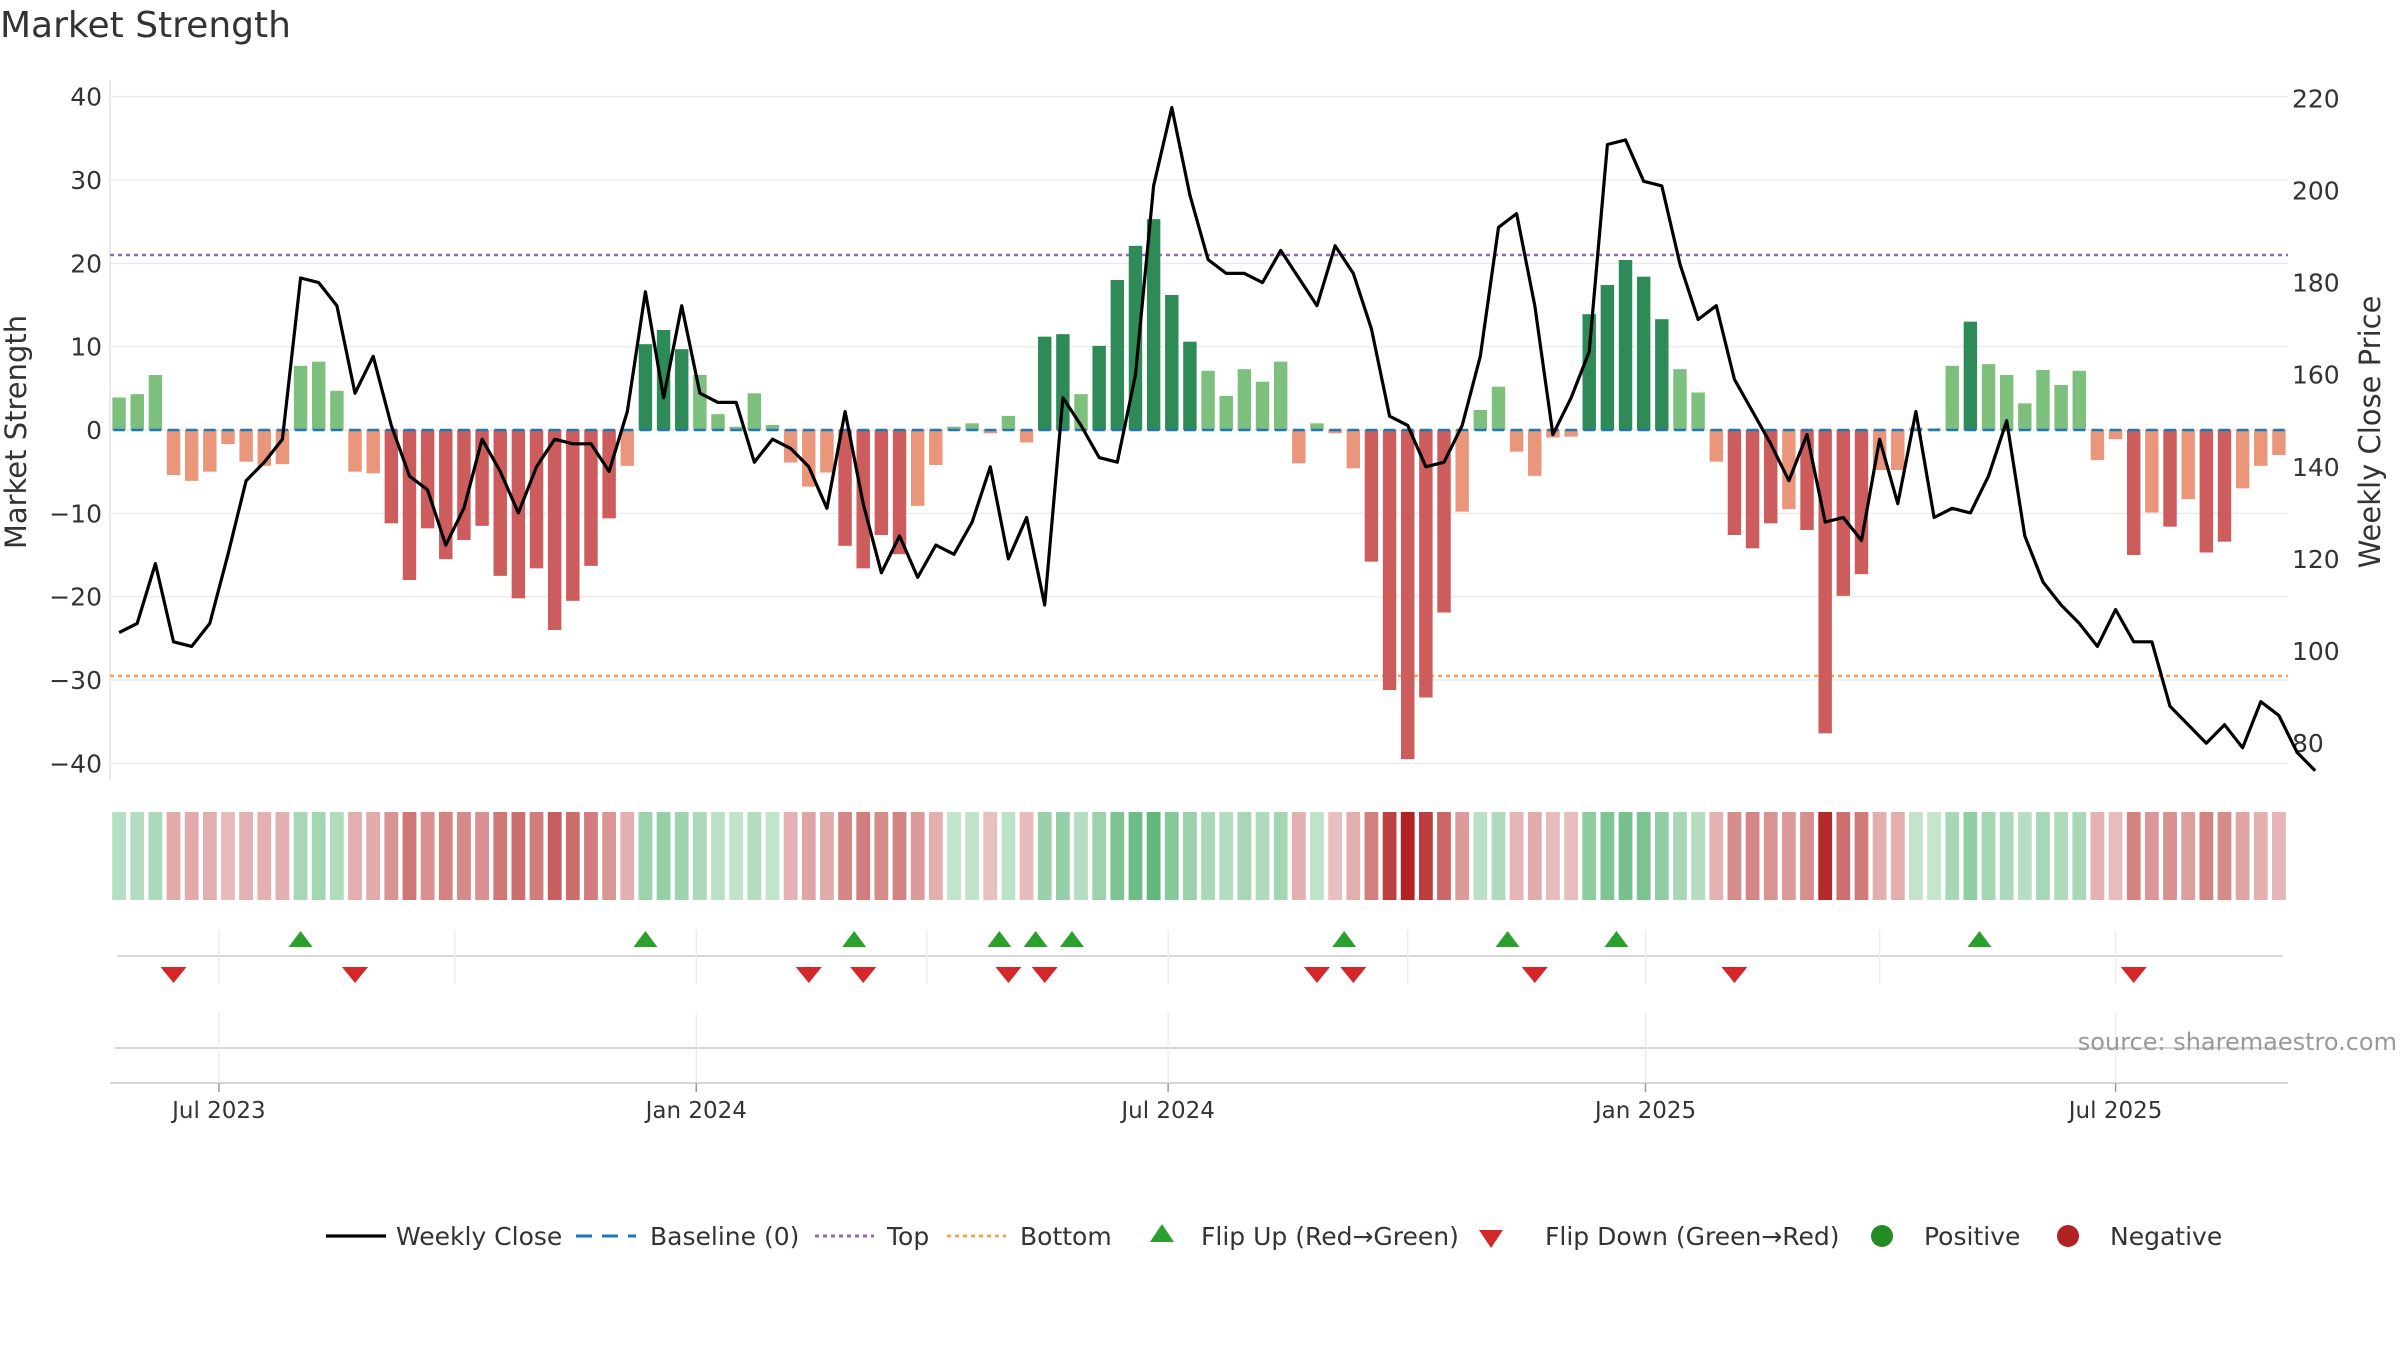  Describe the element at coordinates (2068, 1236) in the screenshot. I see `legend-negative-icon` at that location.